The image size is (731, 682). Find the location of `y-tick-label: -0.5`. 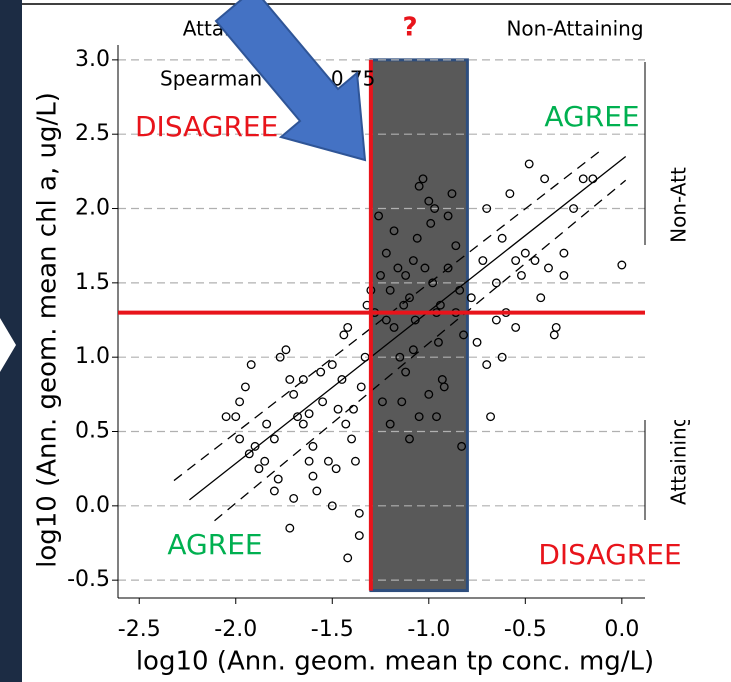

y-tick-label: -0.5 is located at coordinates (88, 579).